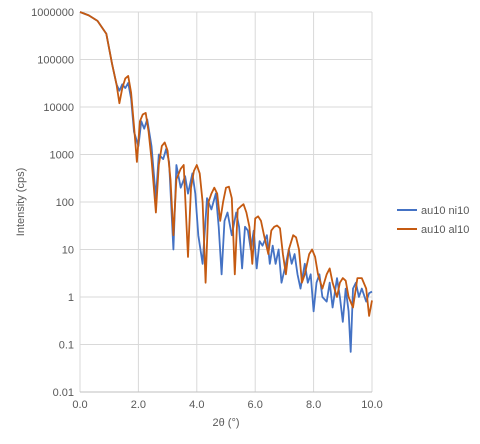 The width and height of the screenshot is (480, 444). Describe the element at coordinates (65, 203) in the screenshot. I see `y-tick-label: 100` at that location.